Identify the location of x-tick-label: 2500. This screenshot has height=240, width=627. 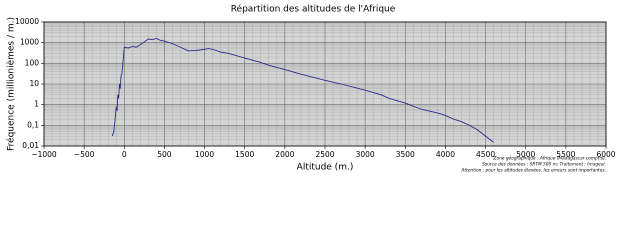
(324, 154).